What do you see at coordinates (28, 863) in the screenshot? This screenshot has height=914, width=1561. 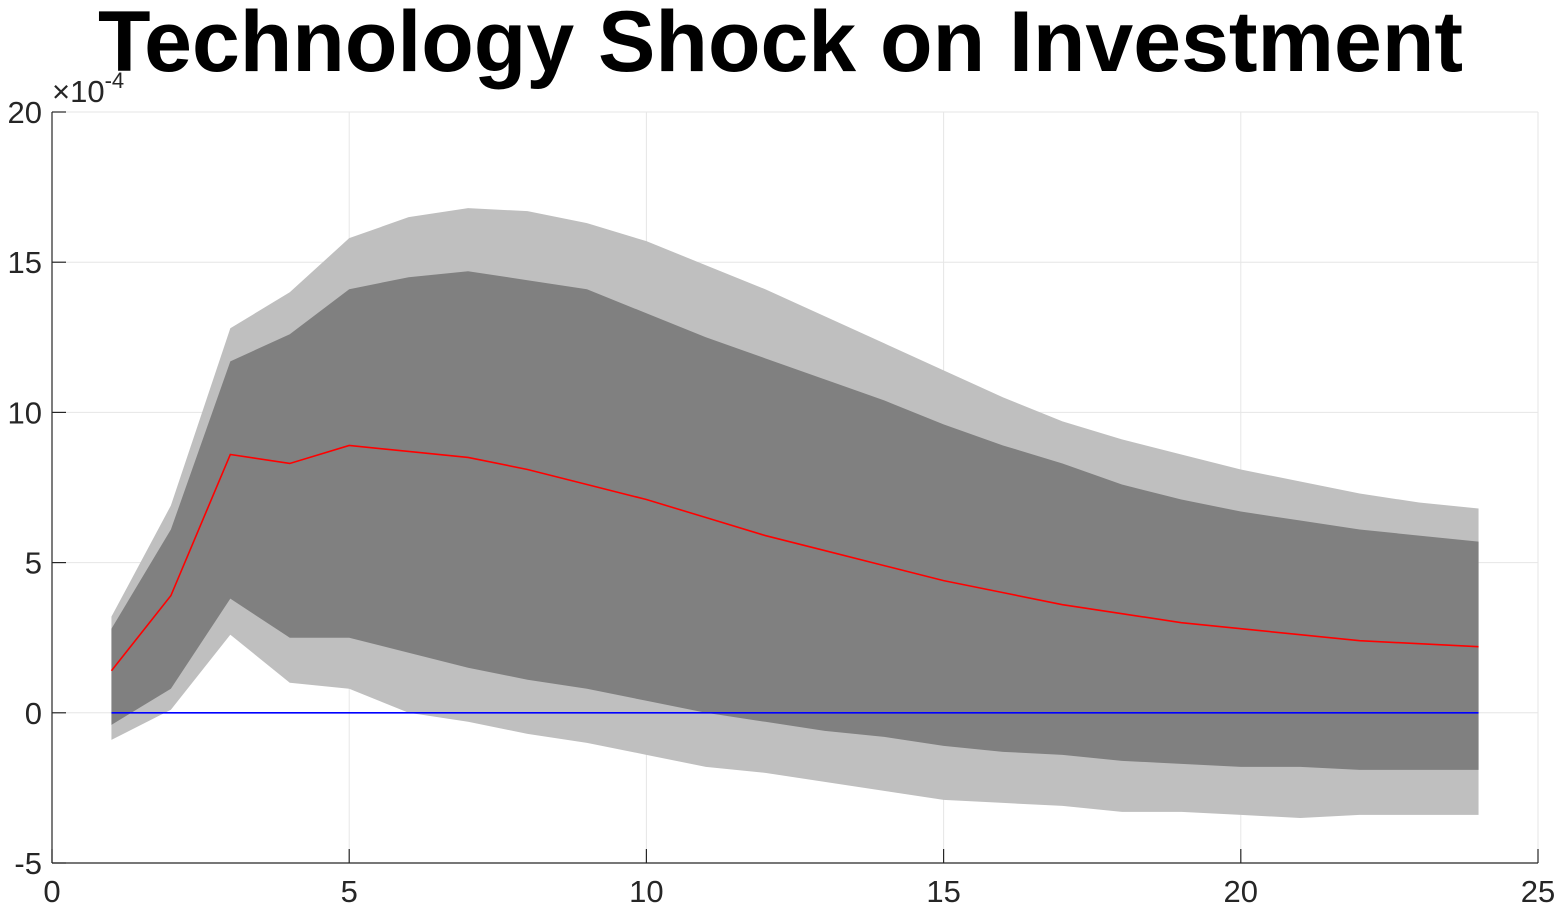 I see `y-tick-label: -5` at bounding box center [28, 863].